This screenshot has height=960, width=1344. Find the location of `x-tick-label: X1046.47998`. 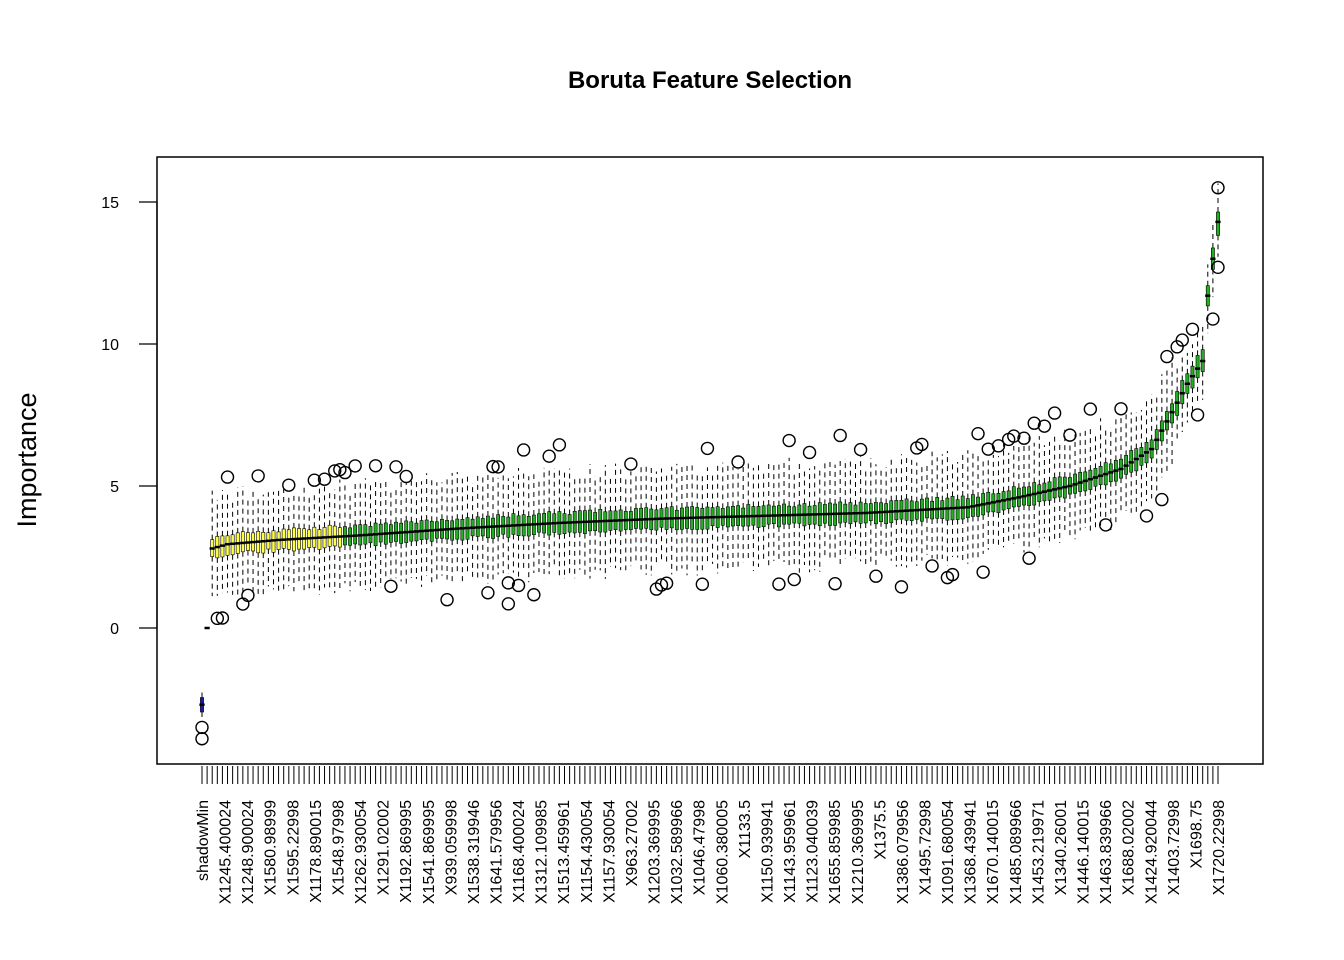

x-tick-label: X1046.47998 is located at coordinates (700, 847).